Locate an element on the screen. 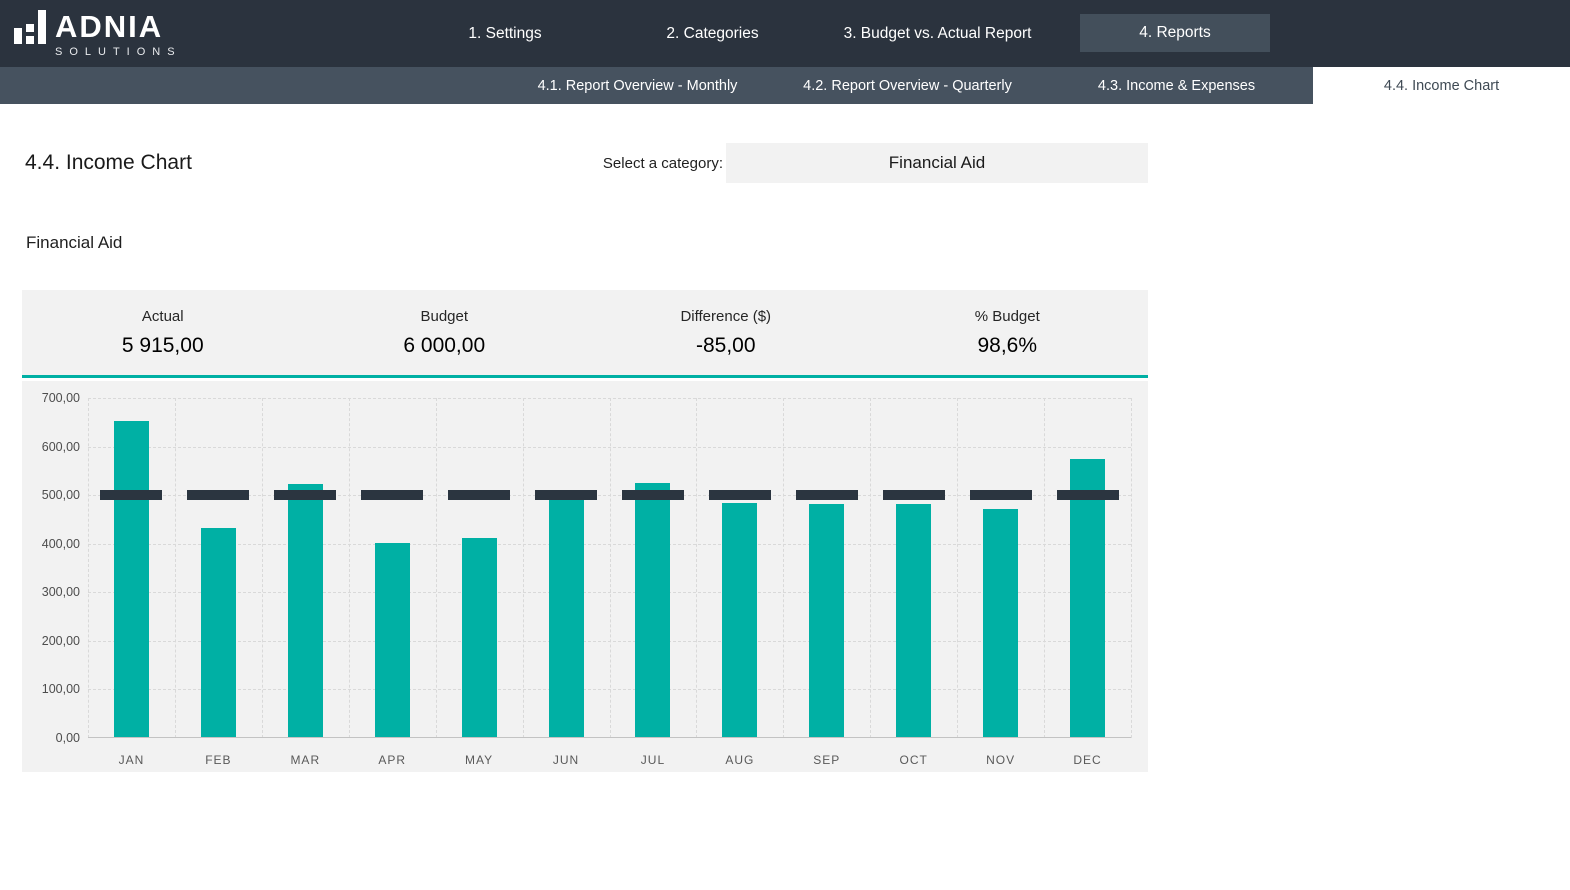  nav-item-budget-vs-actual: 3. Budget vs. Actual Report is located at coordinates (937, 33).